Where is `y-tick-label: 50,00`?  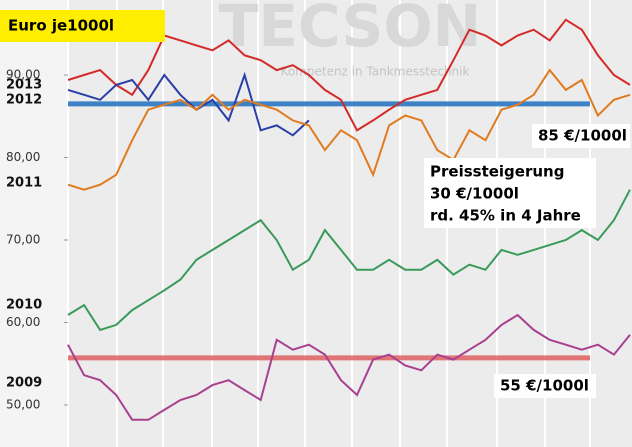 y-tick-label: 50,00 is located at coordinates (23, 404).